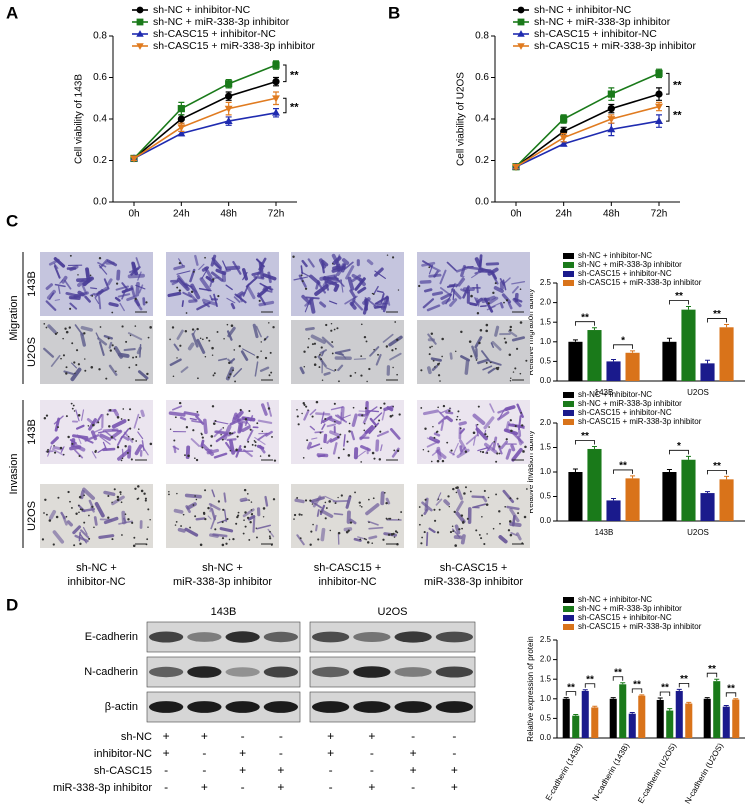 The image size is (753, 804). I want to click on legend-label: sh-CASC15 + miR-338-3p inhibitor, so click(640, 421).